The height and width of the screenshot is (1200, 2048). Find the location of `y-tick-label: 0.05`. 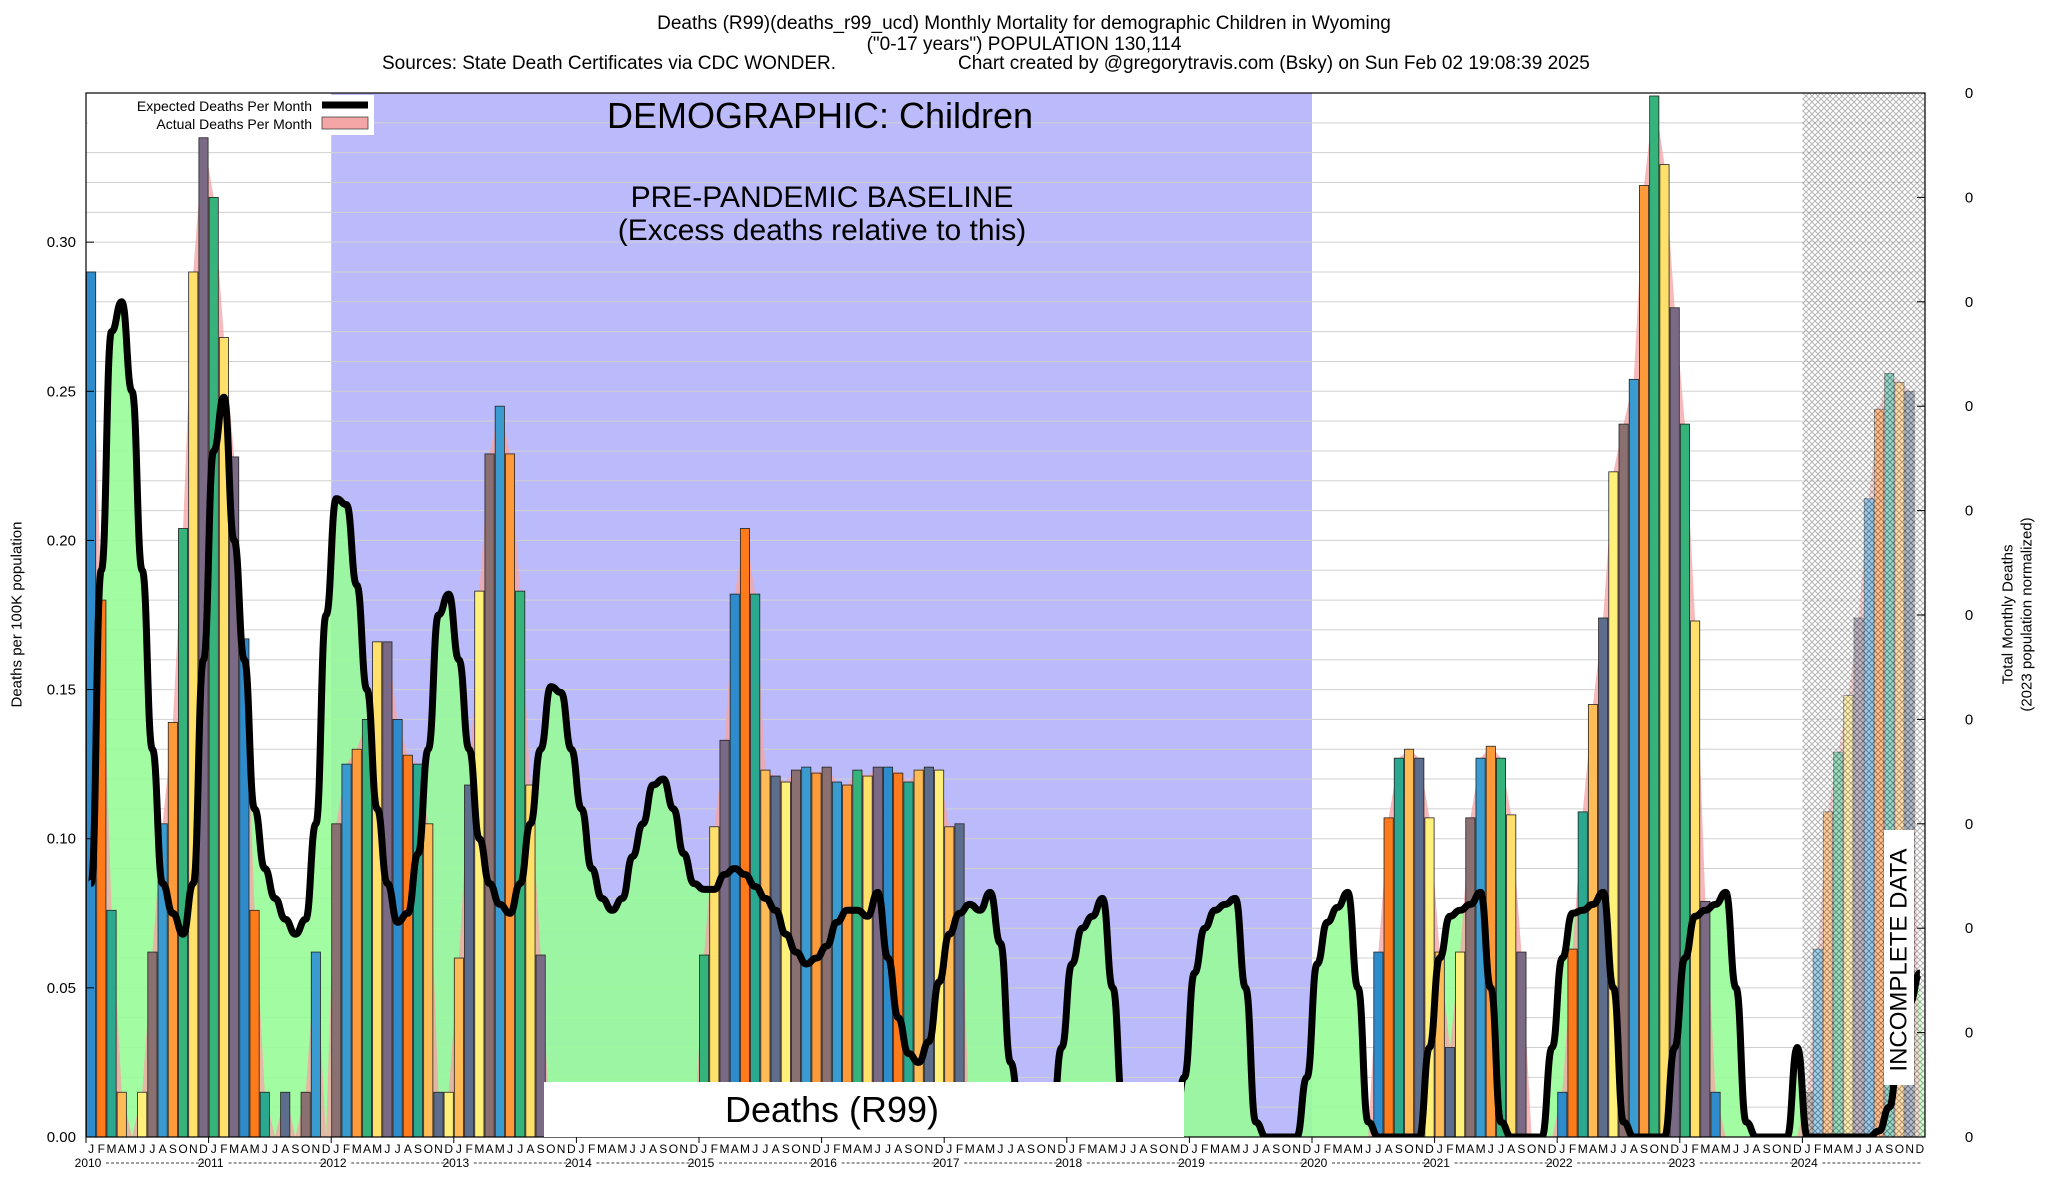

y-tick-label: 0.05 is located at coordinates (61, 988).